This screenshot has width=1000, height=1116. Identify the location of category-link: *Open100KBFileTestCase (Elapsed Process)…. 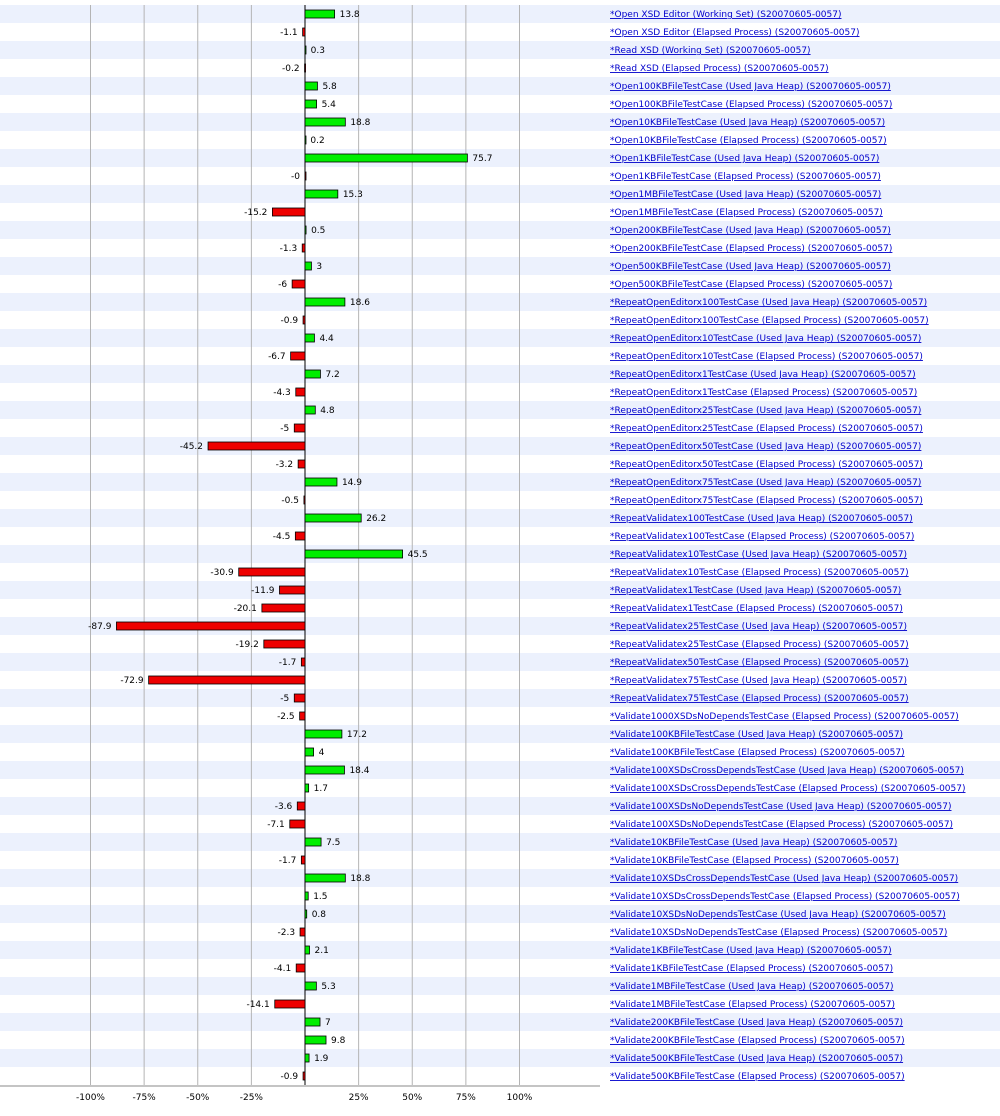
(751, 105).